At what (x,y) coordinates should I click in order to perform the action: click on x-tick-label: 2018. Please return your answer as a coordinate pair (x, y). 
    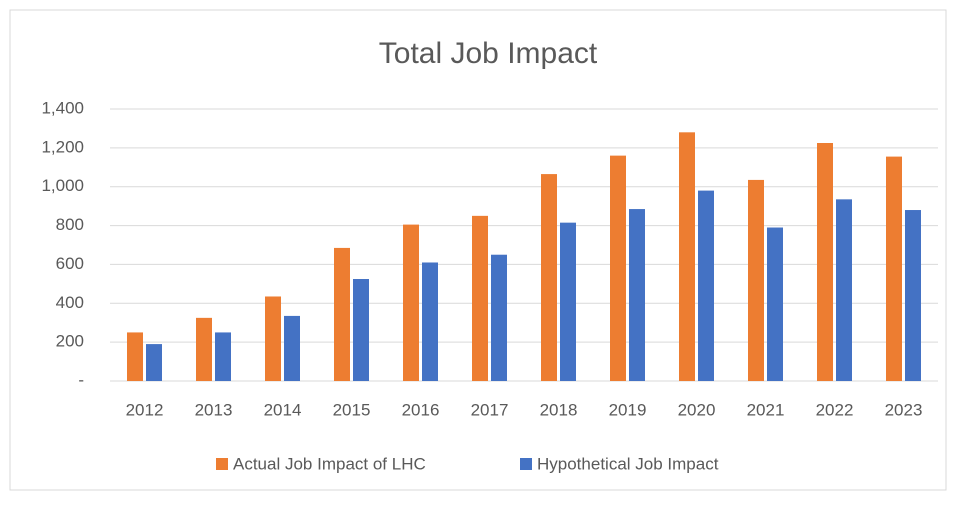
    Looking at the image, I should click on (559, 409).